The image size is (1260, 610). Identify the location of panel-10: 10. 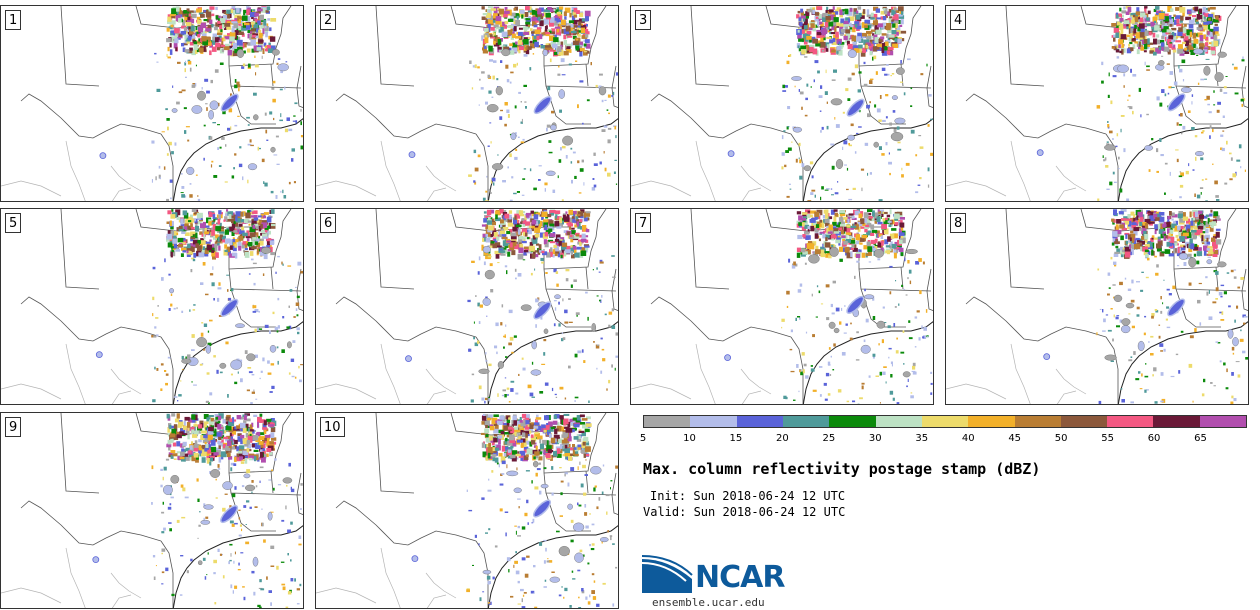
(467, 510).